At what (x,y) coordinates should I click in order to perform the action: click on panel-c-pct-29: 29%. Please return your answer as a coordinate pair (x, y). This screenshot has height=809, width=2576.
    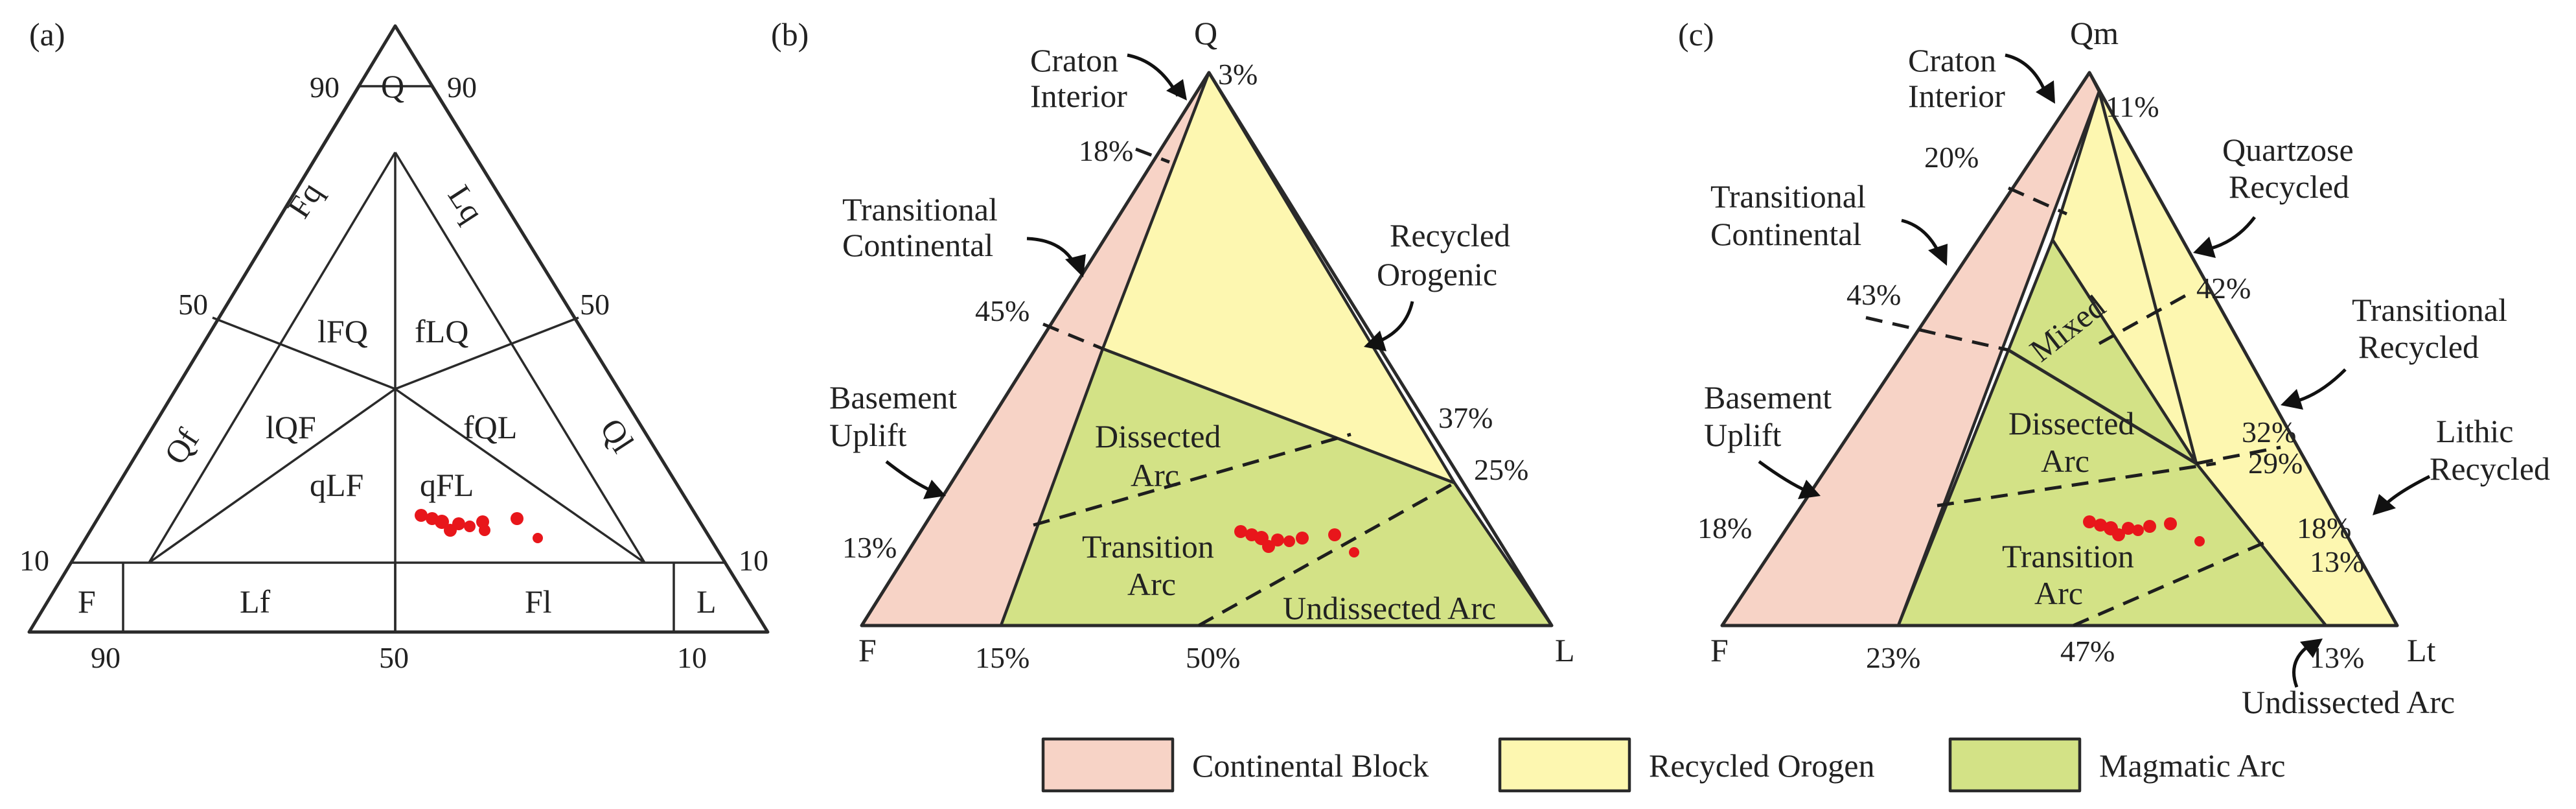
    Looking at the image, I should click on (2275, 464).